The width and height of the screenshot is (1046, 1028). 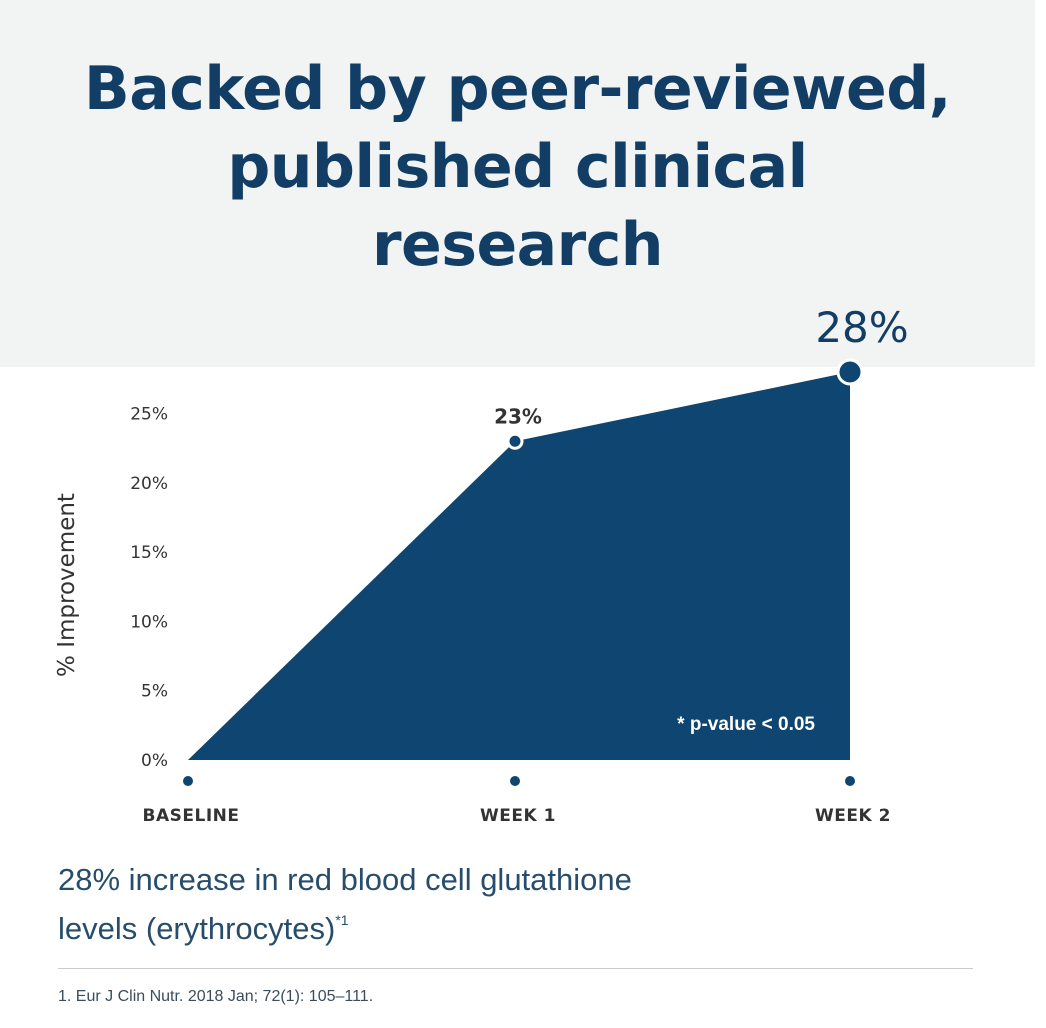 What do you see at coordinates (850, 372) in the screenshot?
I see `data-point-week2` at bounding box center [850, 372].